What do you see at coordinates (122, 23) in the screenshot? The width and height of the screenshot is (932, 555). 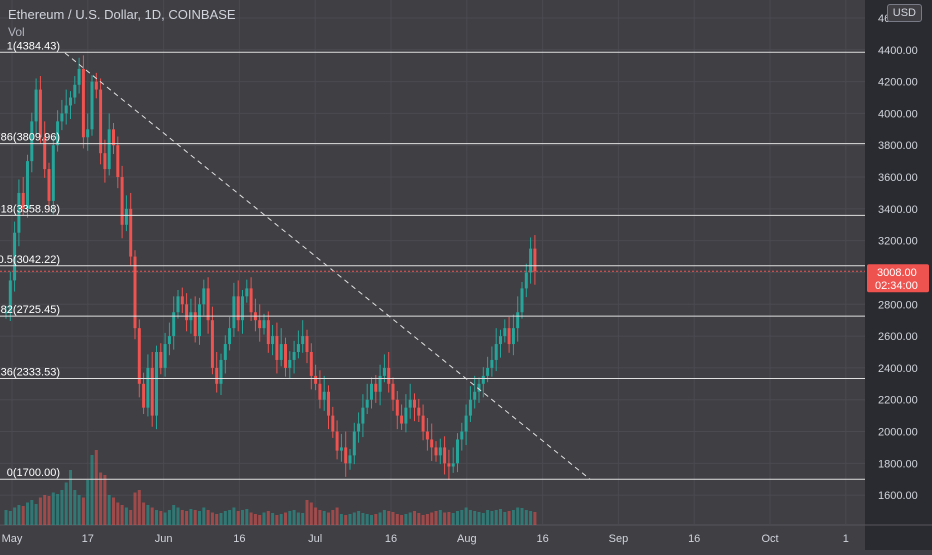 I see `chart-legend: Ethereum / U.S. Dollar, 1D, COINBASE Vol` at bounding box center [122, 23].